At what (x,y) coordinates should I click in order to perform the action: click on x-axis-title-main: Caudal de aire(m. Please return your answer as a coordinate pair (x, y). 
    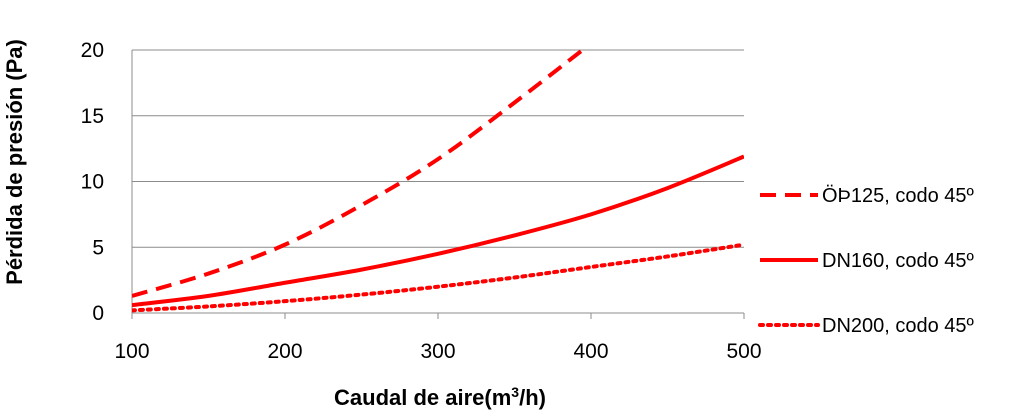
    Looking at the image, I should click on (422, 397).